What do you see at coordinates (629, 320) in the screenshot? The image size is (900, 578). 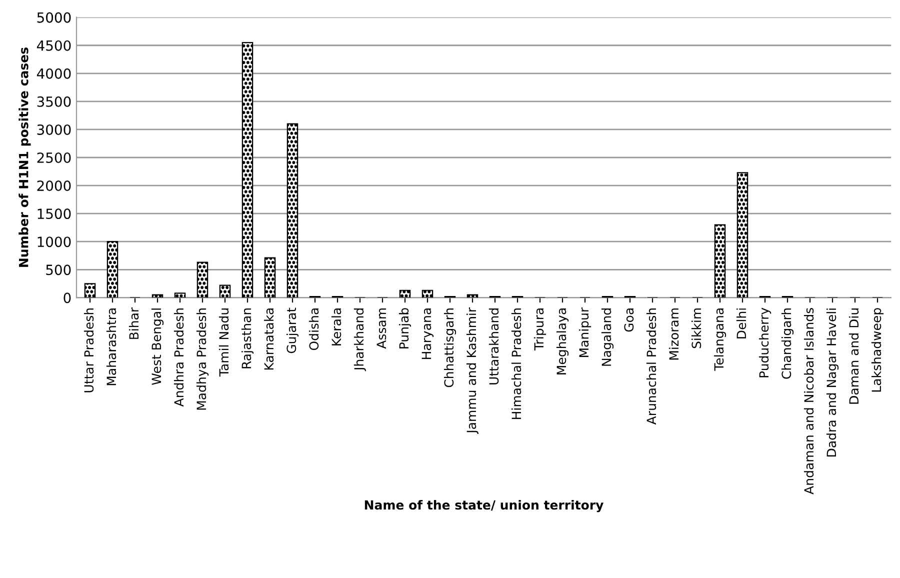 I see `x-tick-label: Goa` at bounding box center [629, 320].